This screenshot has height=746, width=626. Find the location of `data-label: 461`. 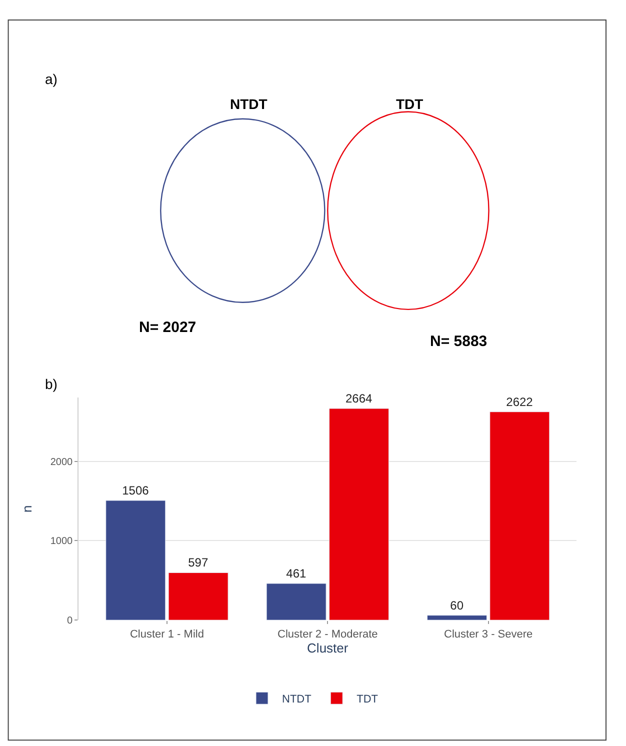

data-label: 461 is located at coordinates (296, 573).